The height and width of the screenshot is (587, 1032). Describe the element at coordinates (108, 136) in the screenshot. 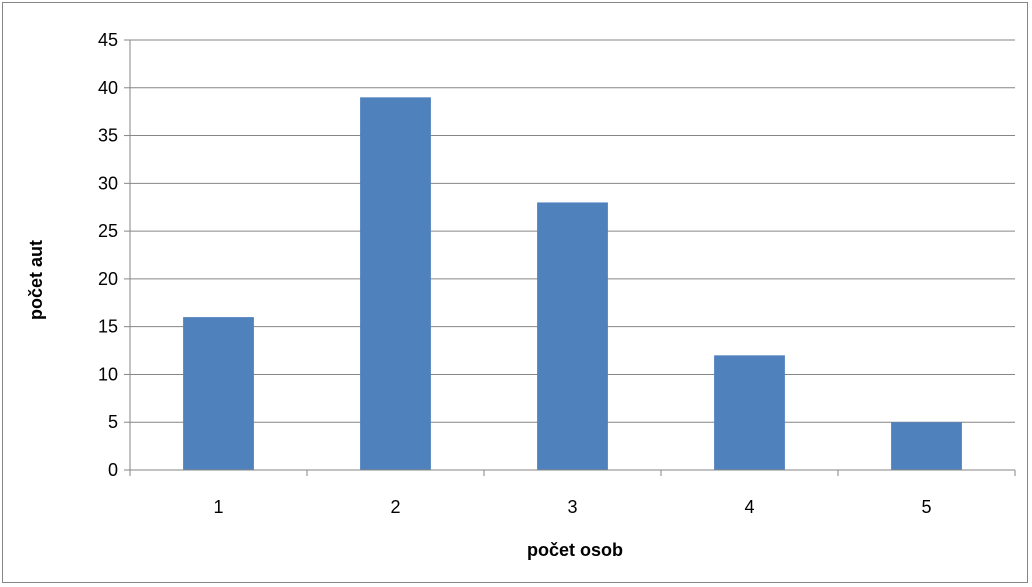

I see `y-tick-label: 35` at that location.